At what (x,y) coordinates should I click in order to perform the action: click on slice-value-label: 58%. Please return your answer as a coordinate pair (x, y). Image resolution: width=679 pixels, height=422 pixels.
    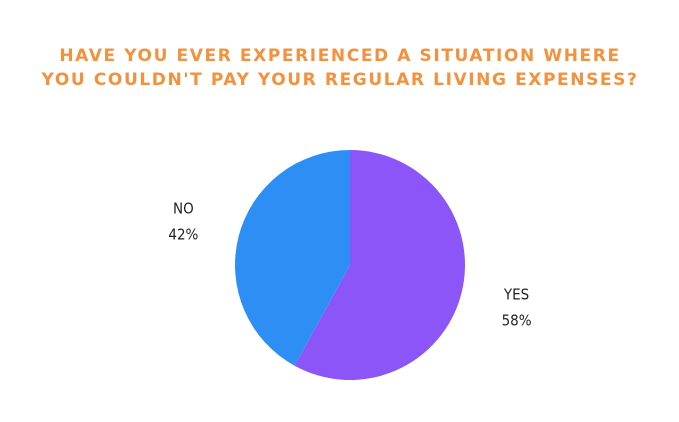
    Looking at the image, I should click on (517, 320).